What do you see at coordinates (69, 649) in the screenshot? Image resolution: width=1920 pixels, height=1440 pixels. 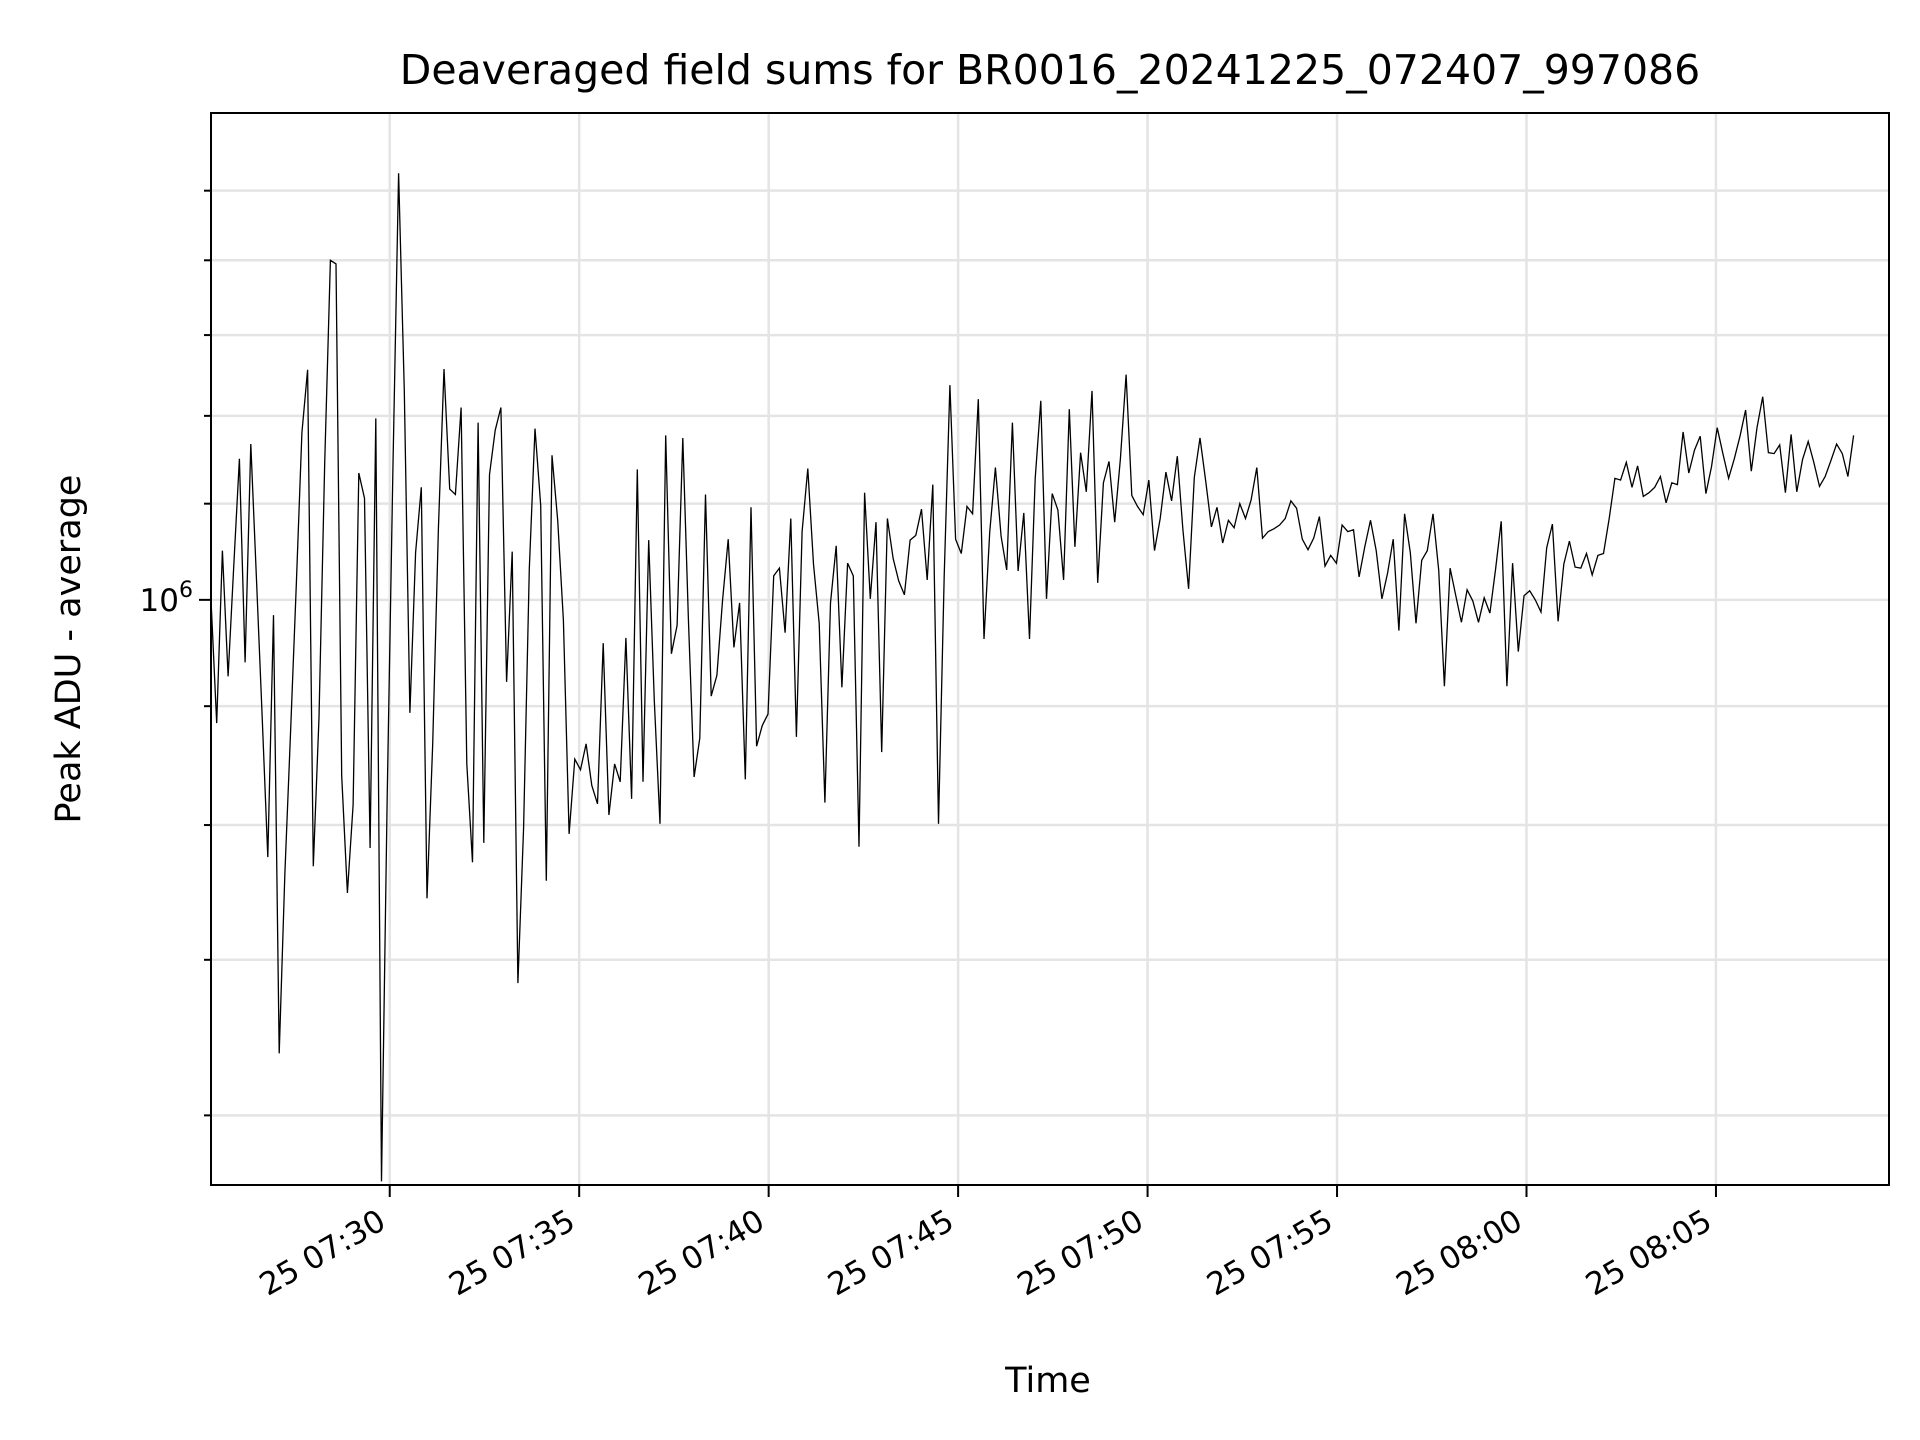 I see `y-axis-title: Peak ADU - average` at bounding box center [69, 649].